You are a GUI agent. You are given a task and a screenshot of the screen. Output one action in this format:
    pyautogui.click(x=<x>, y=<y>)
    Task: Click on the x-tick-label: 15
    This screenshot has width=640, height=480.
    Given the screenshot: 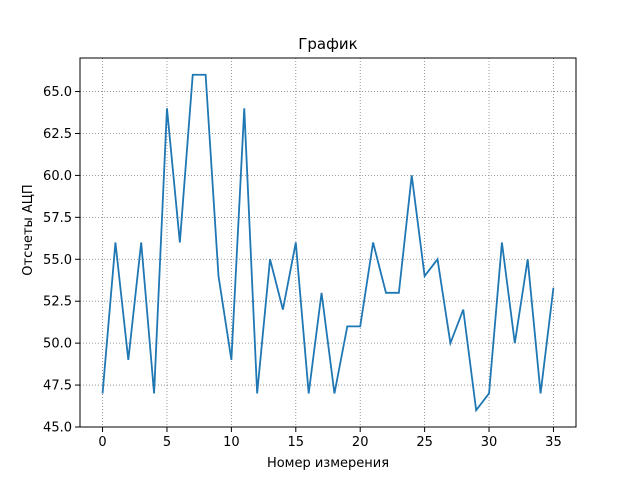 What is the action you would take?
    pyautogui.click(x=296, y=442)
    